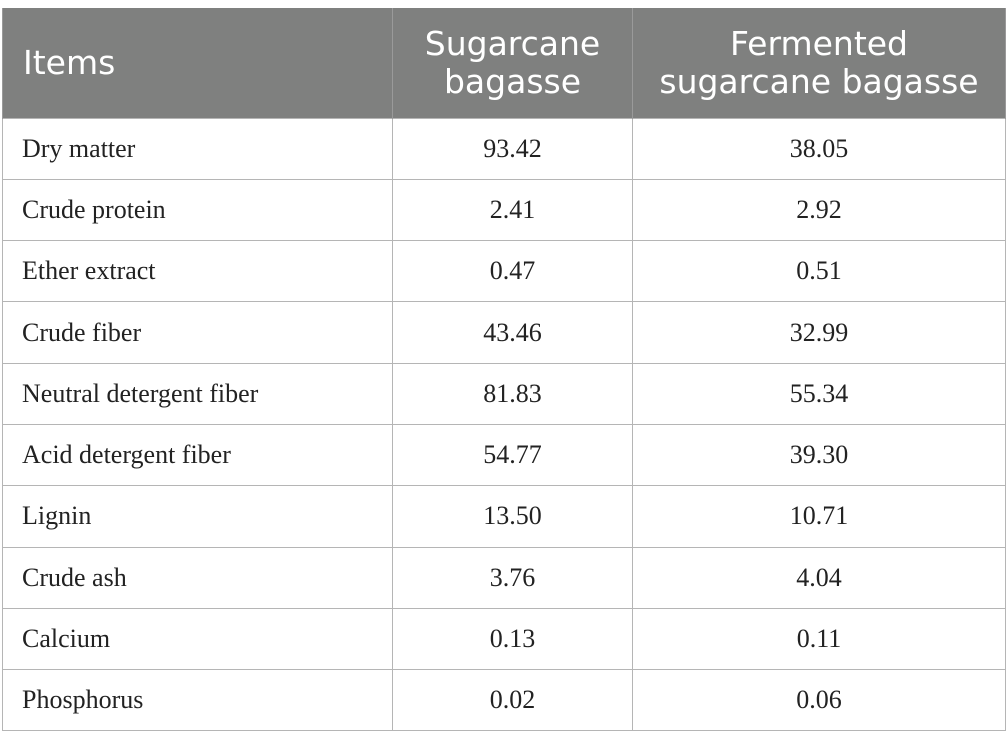 This screenshot has height=748, width=1006. I want to click on cell-item: Calcium, so click(197, 639).